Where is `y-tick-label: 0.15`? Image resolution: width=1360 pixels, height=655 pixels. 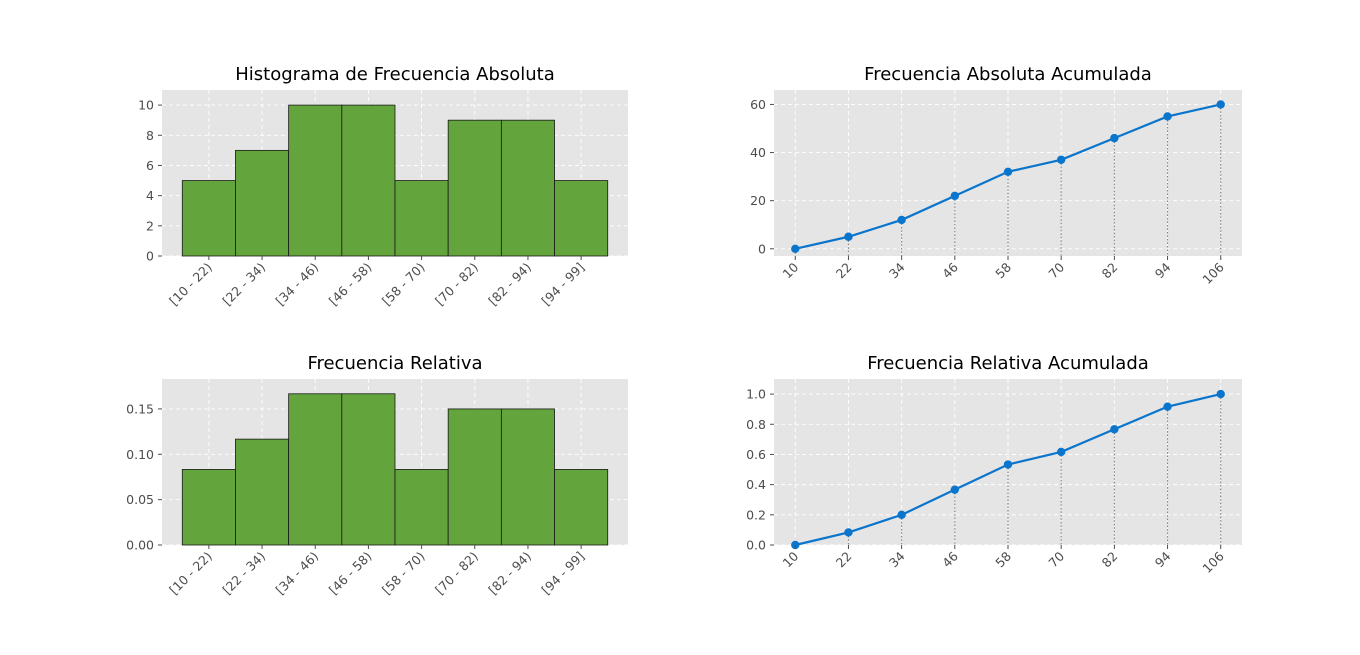
y-tick-label: 0.15 is located at coordinates (140, 408).